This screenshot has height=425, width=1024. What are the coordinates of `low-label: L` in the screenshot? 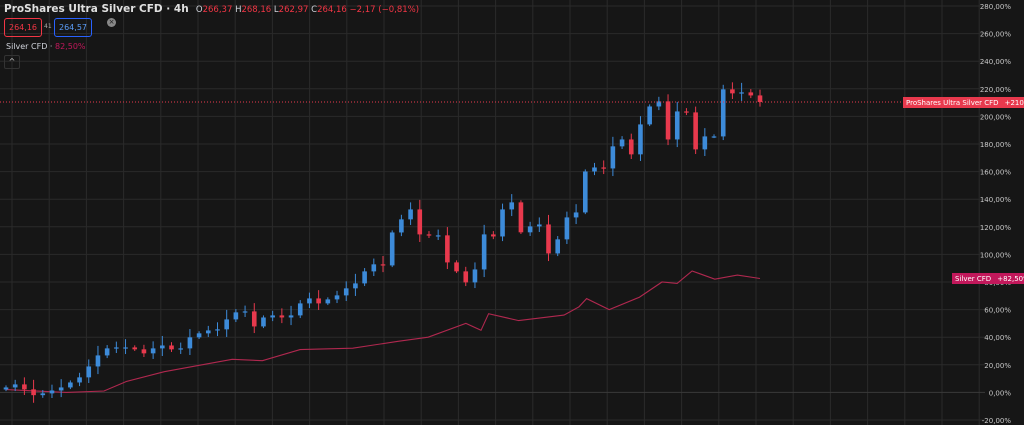 It's located at (276, 10).